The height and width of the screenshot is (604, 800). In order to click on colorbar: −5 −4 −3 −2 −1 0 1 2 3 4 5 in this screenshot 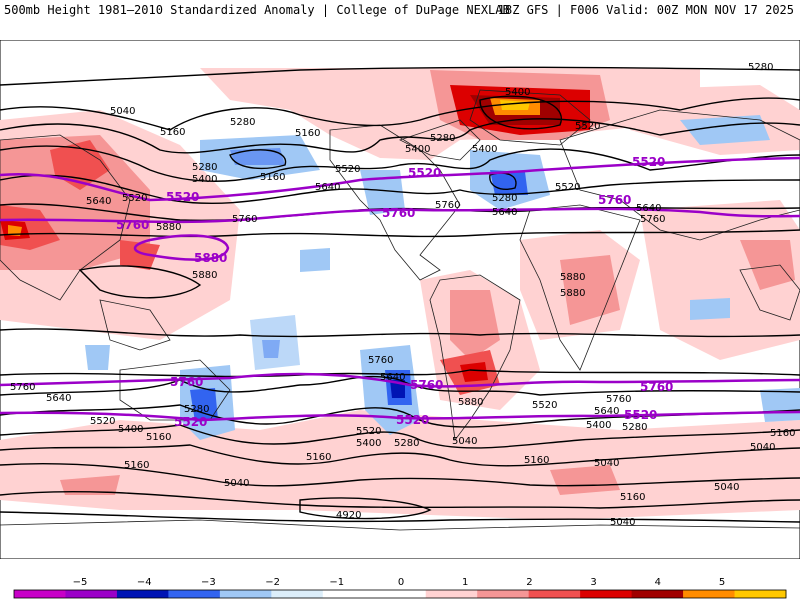, I will do `click(400, 585)`.